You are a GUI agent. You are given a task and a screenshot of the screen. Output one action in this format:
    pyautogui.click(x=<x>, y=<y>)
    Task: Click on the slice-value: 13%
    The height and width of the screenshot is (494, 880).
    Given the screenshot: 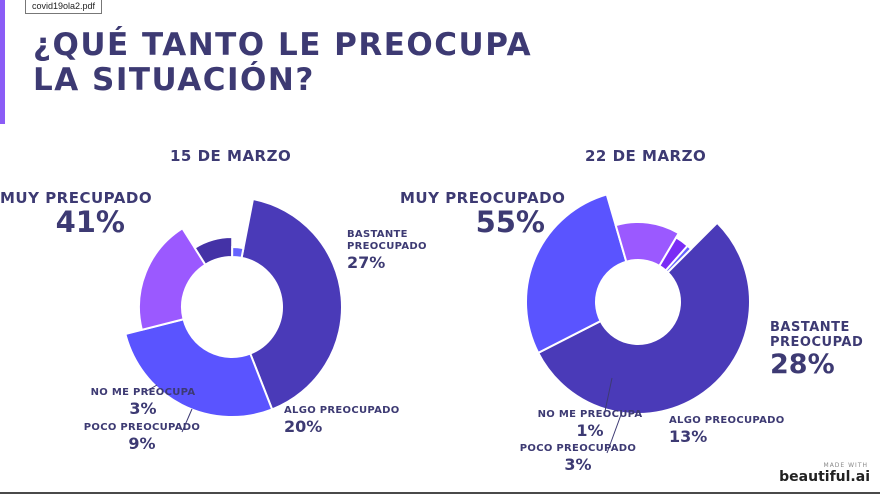 What is the action you would take?
    pyautogui.click(x=688, y=436)
    